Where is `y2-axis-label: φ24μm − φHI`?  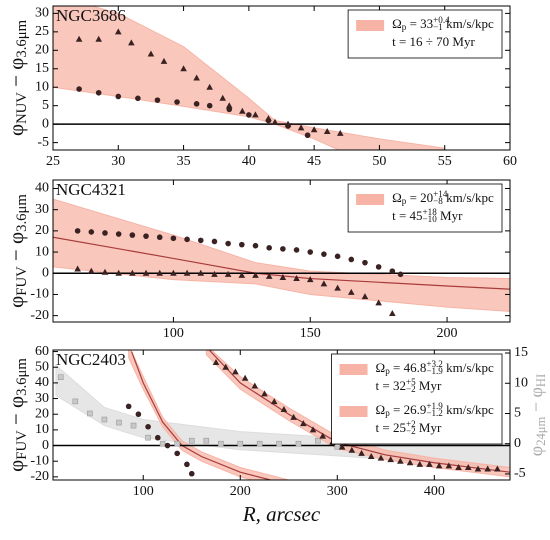 y2-axis-label: φ24μm − φHI is located at coordinates (537, 415).